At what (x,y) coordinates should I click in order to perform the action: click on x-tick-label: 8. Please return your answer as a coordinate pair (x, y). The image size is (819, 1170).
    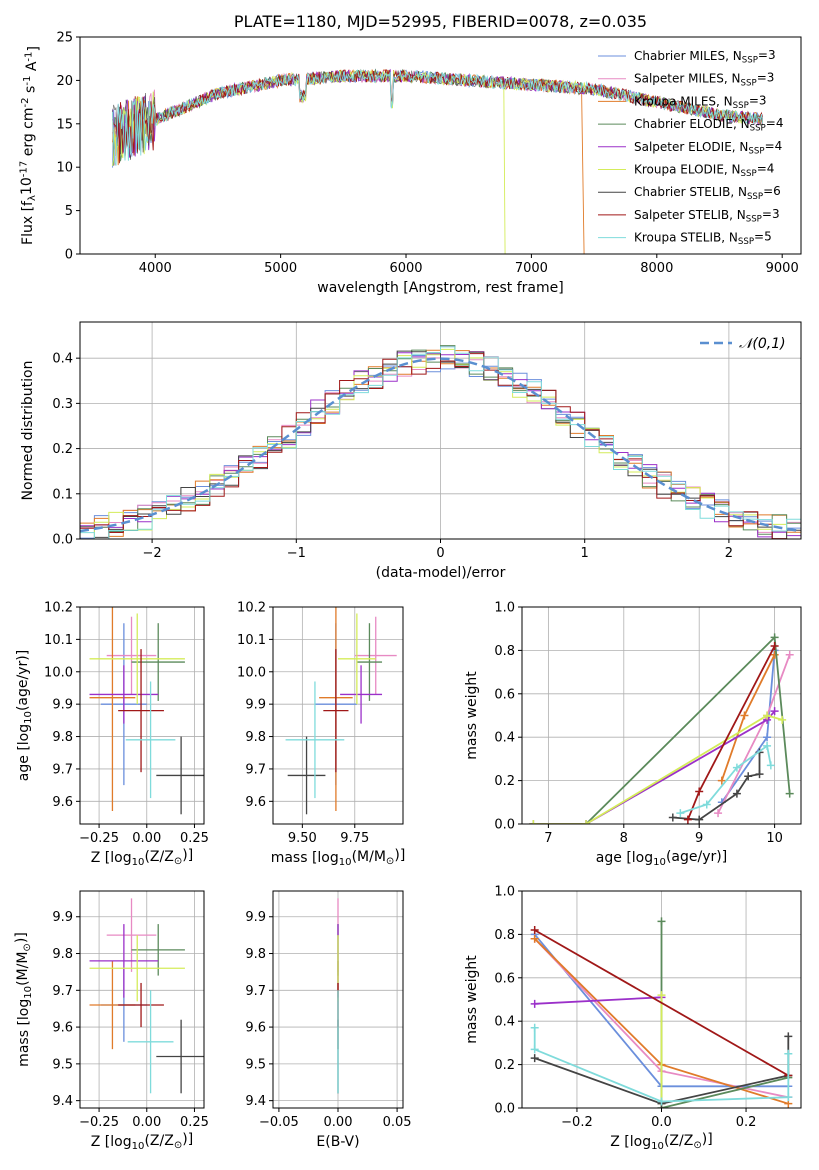
    Looking at the image, I should click on (624, 838).